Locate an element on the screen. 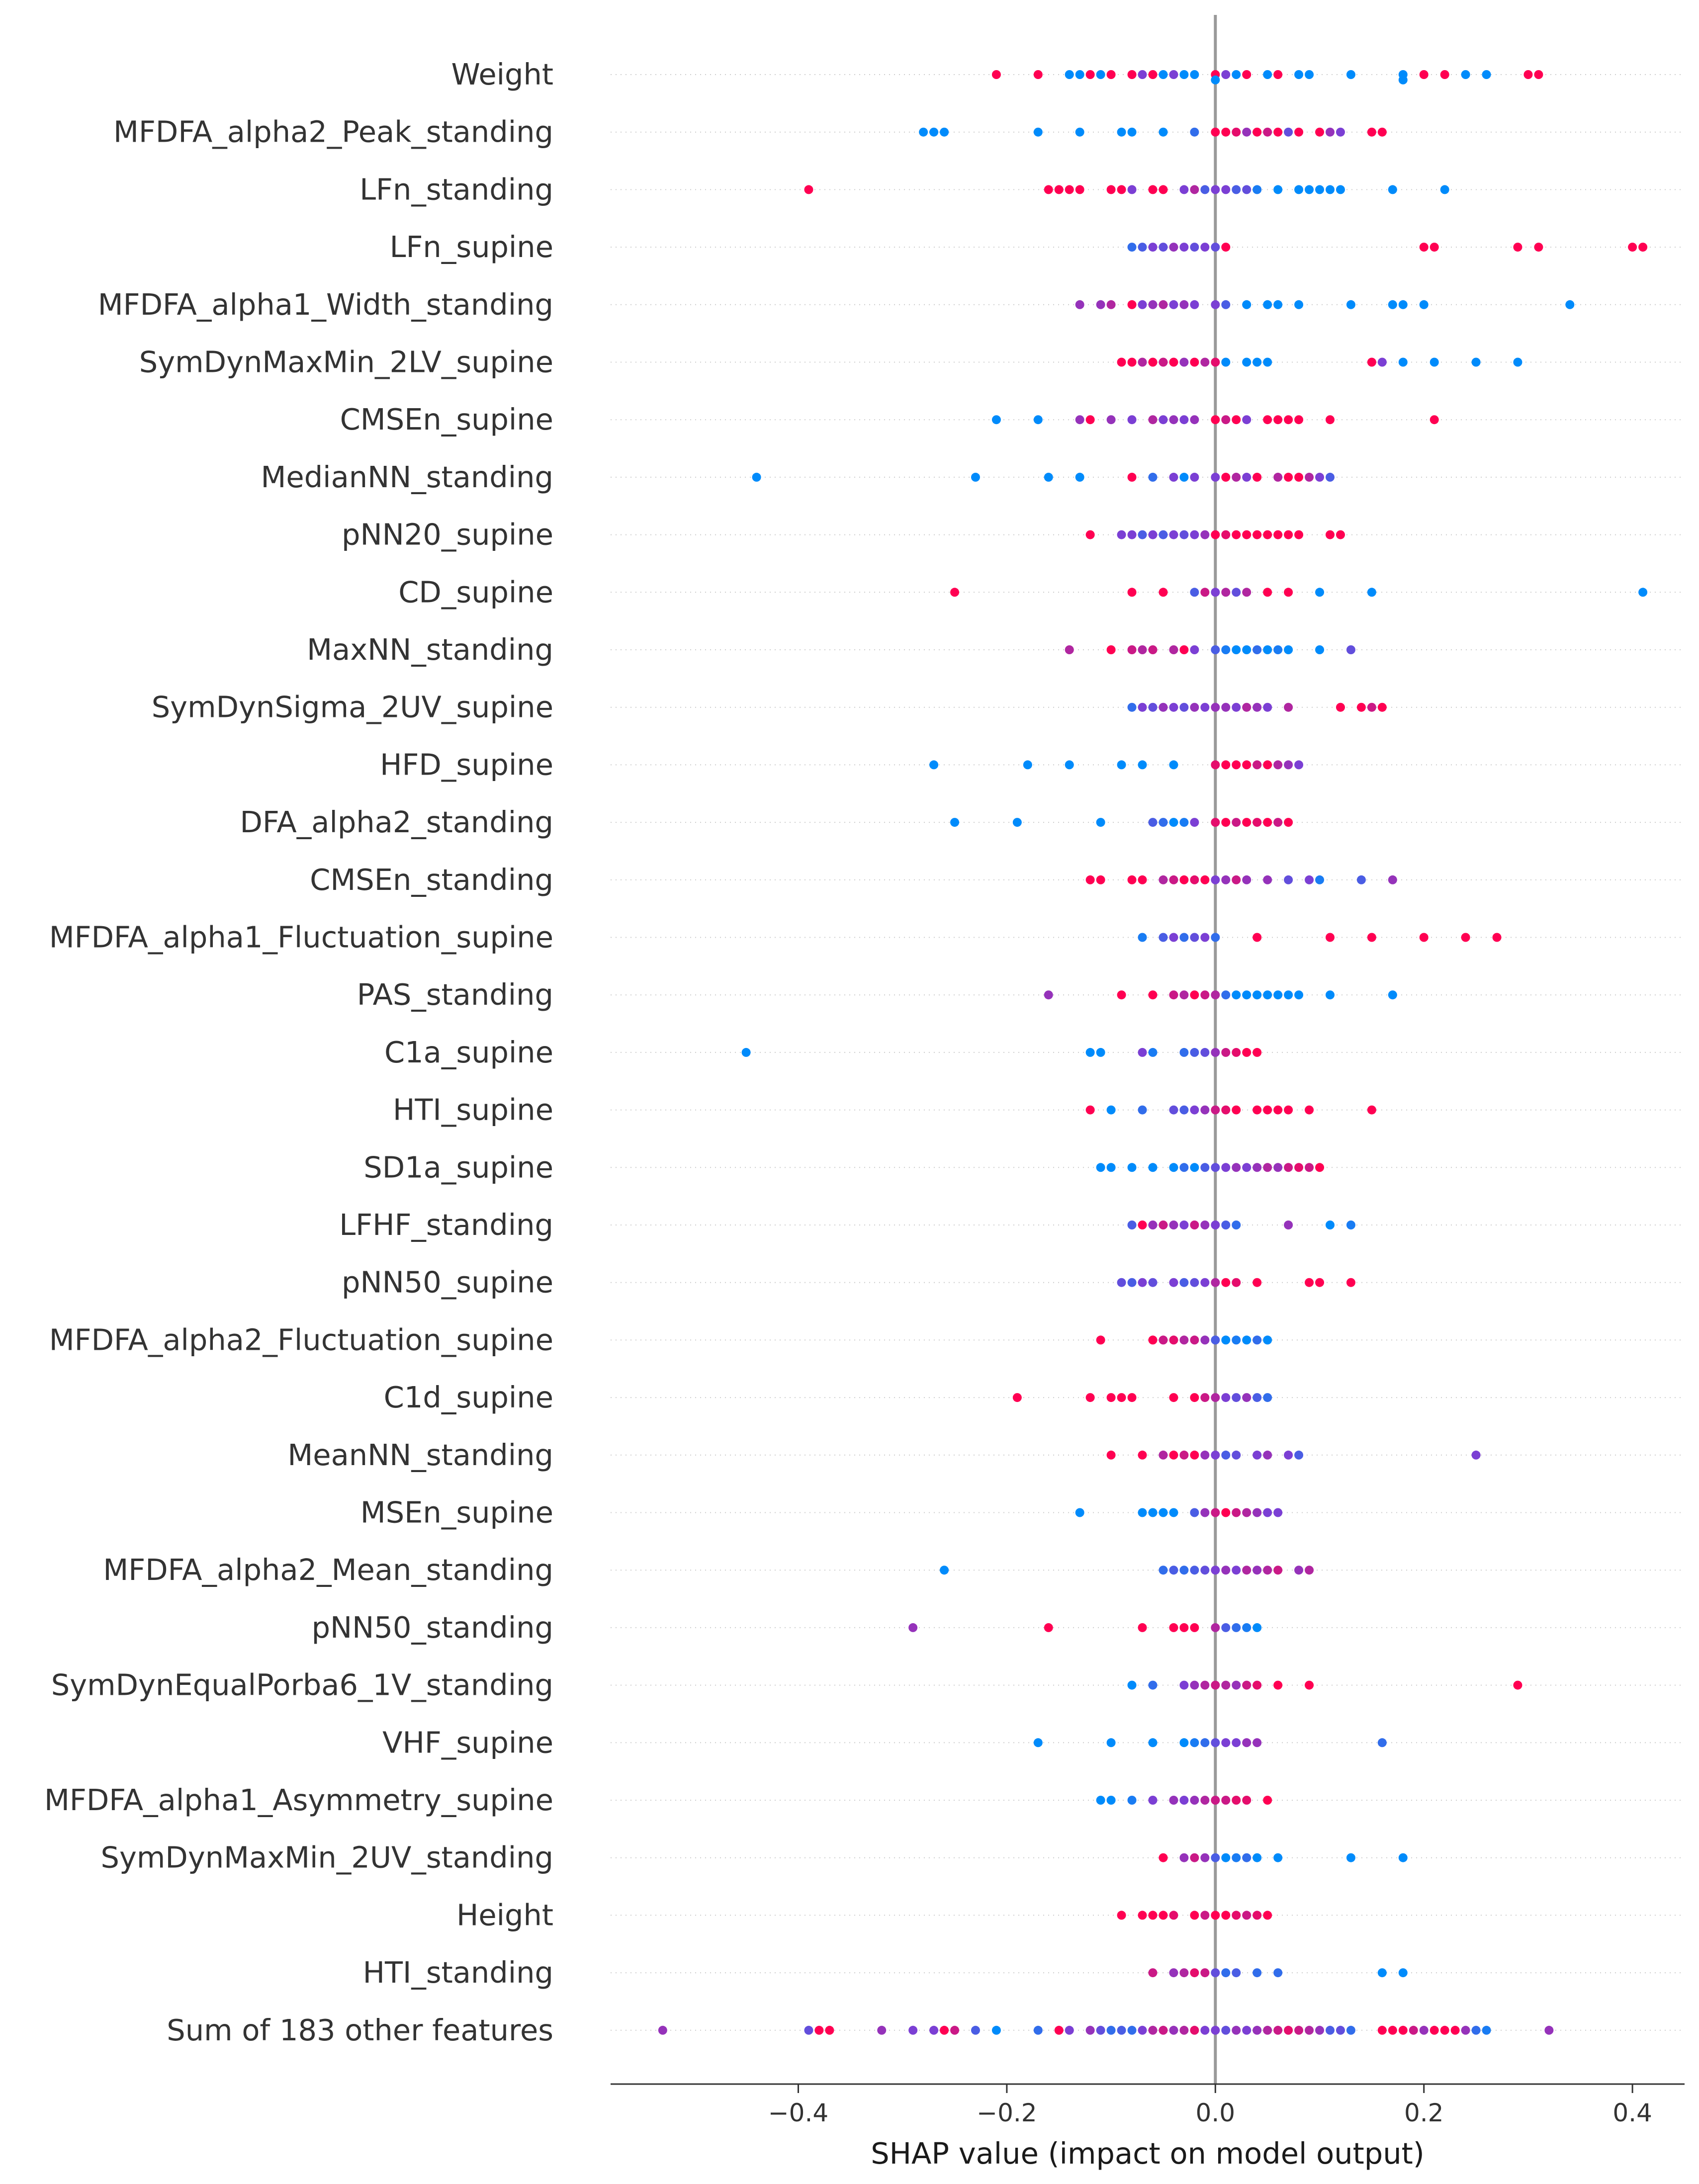 The image size is (1699, 2184). feature-label: MFDFA_alpha1_Asymmetry_supine is located at coordinates (298, 1800).